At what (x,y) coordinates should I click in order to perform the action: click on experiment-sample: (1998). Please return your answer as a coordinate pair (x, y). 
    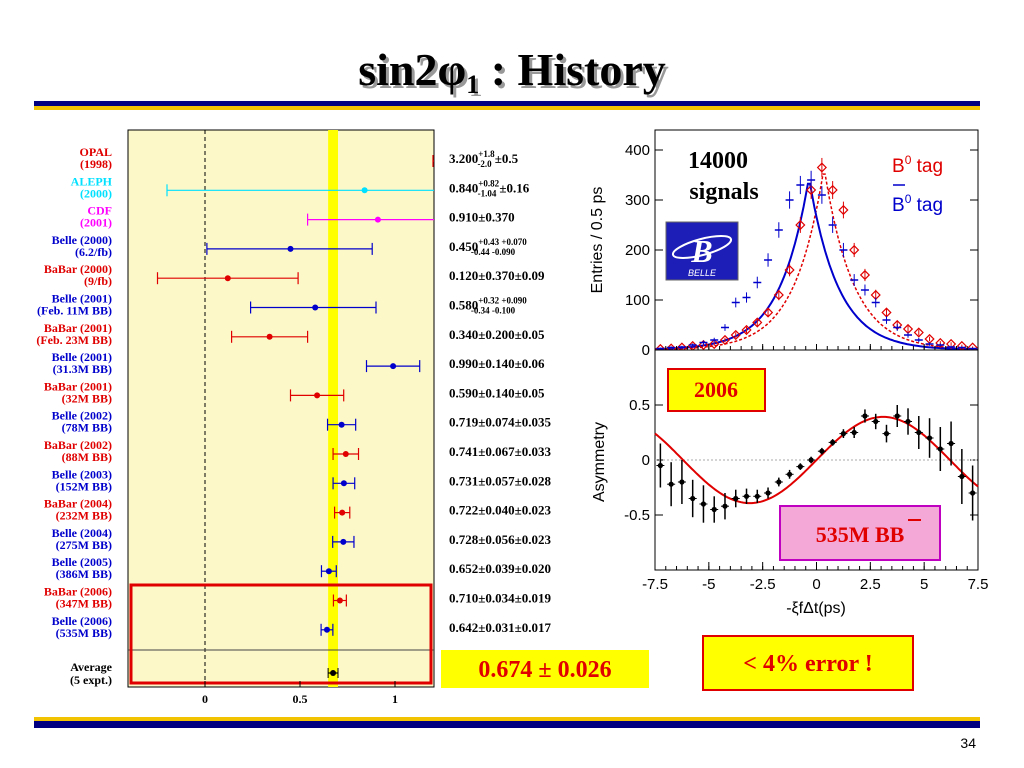
    Looking at the image, I should click on (96, 164).